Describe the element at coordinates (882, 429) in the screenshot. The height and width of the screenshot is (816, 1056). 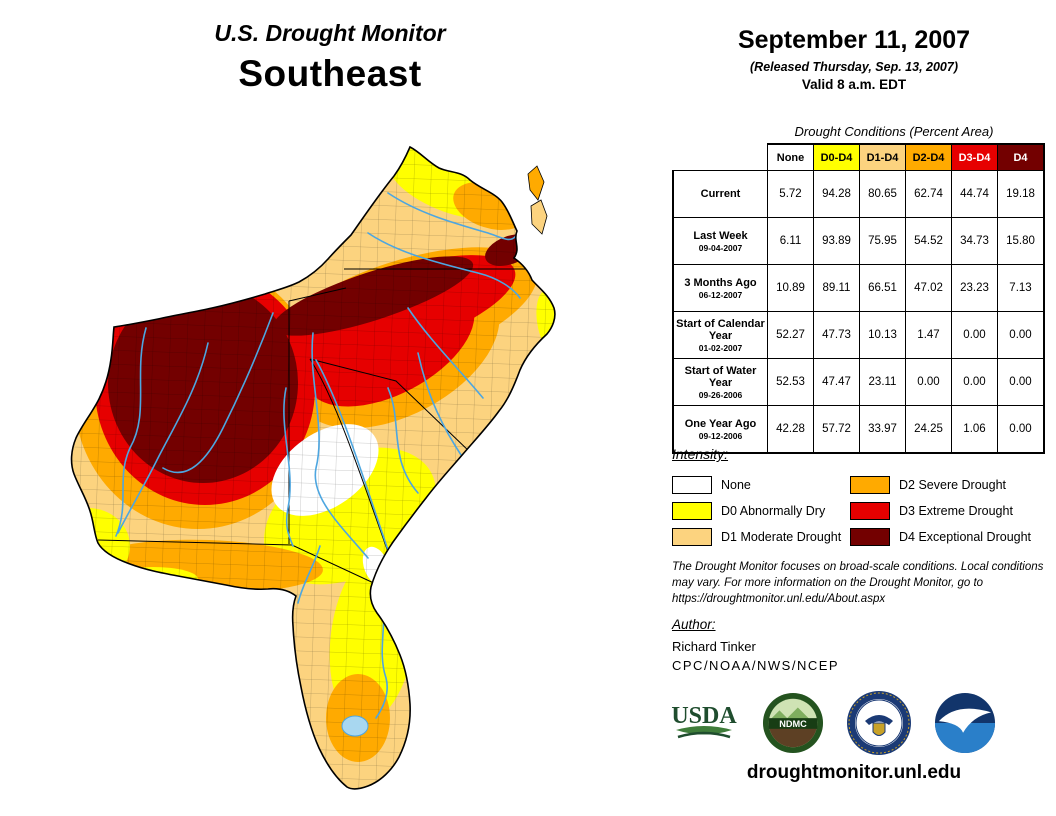
I see `table-cell: 33.97` at that location.